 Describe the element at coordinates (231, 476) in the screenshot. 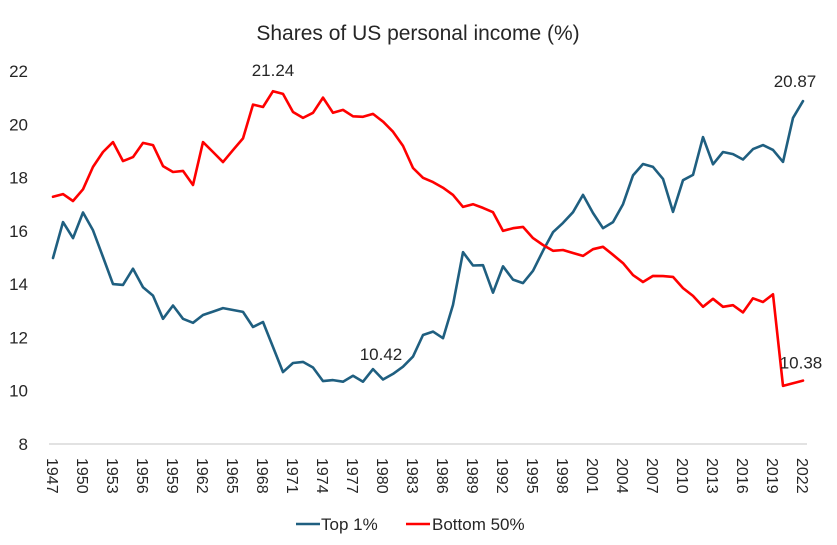

I see `x-tick-label: 1965` at that location.